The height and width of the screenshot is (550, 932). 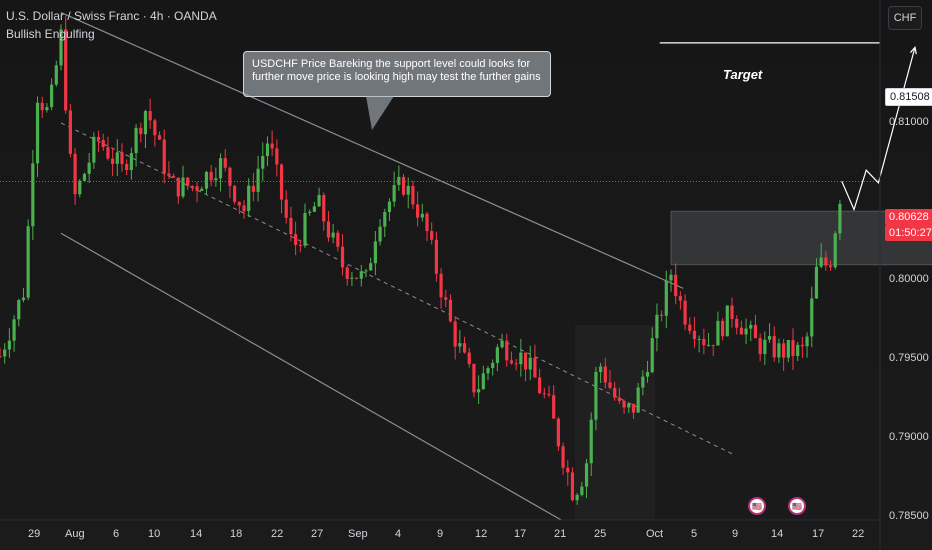 I want to click on time-tick-label: 25, so click(x=600, y=534).